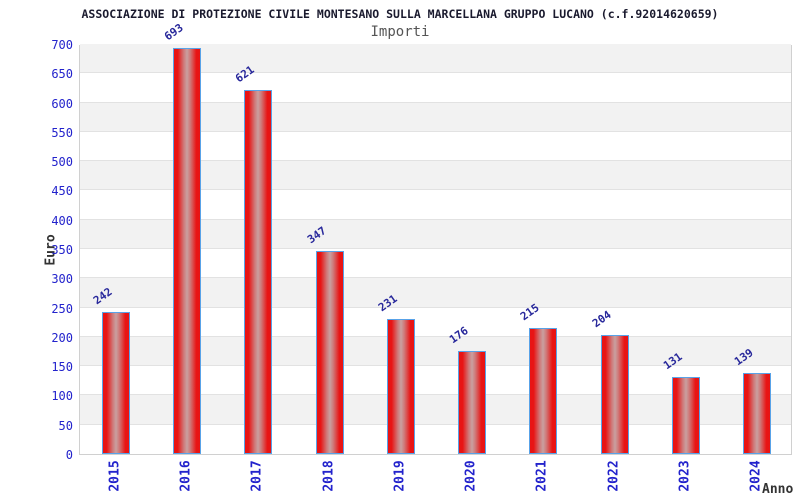 This screenshot has height=500, width=800. I want to click on y-tick-label: 650, so click(62, 74).